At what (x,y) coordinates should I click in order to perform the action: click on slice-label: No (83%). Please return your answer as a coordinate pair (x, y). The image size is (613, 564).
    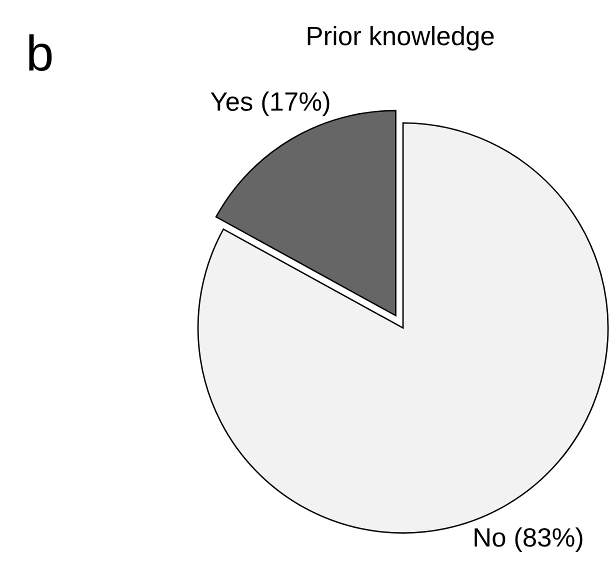
    Looking at the image, I should click on (528, 539).